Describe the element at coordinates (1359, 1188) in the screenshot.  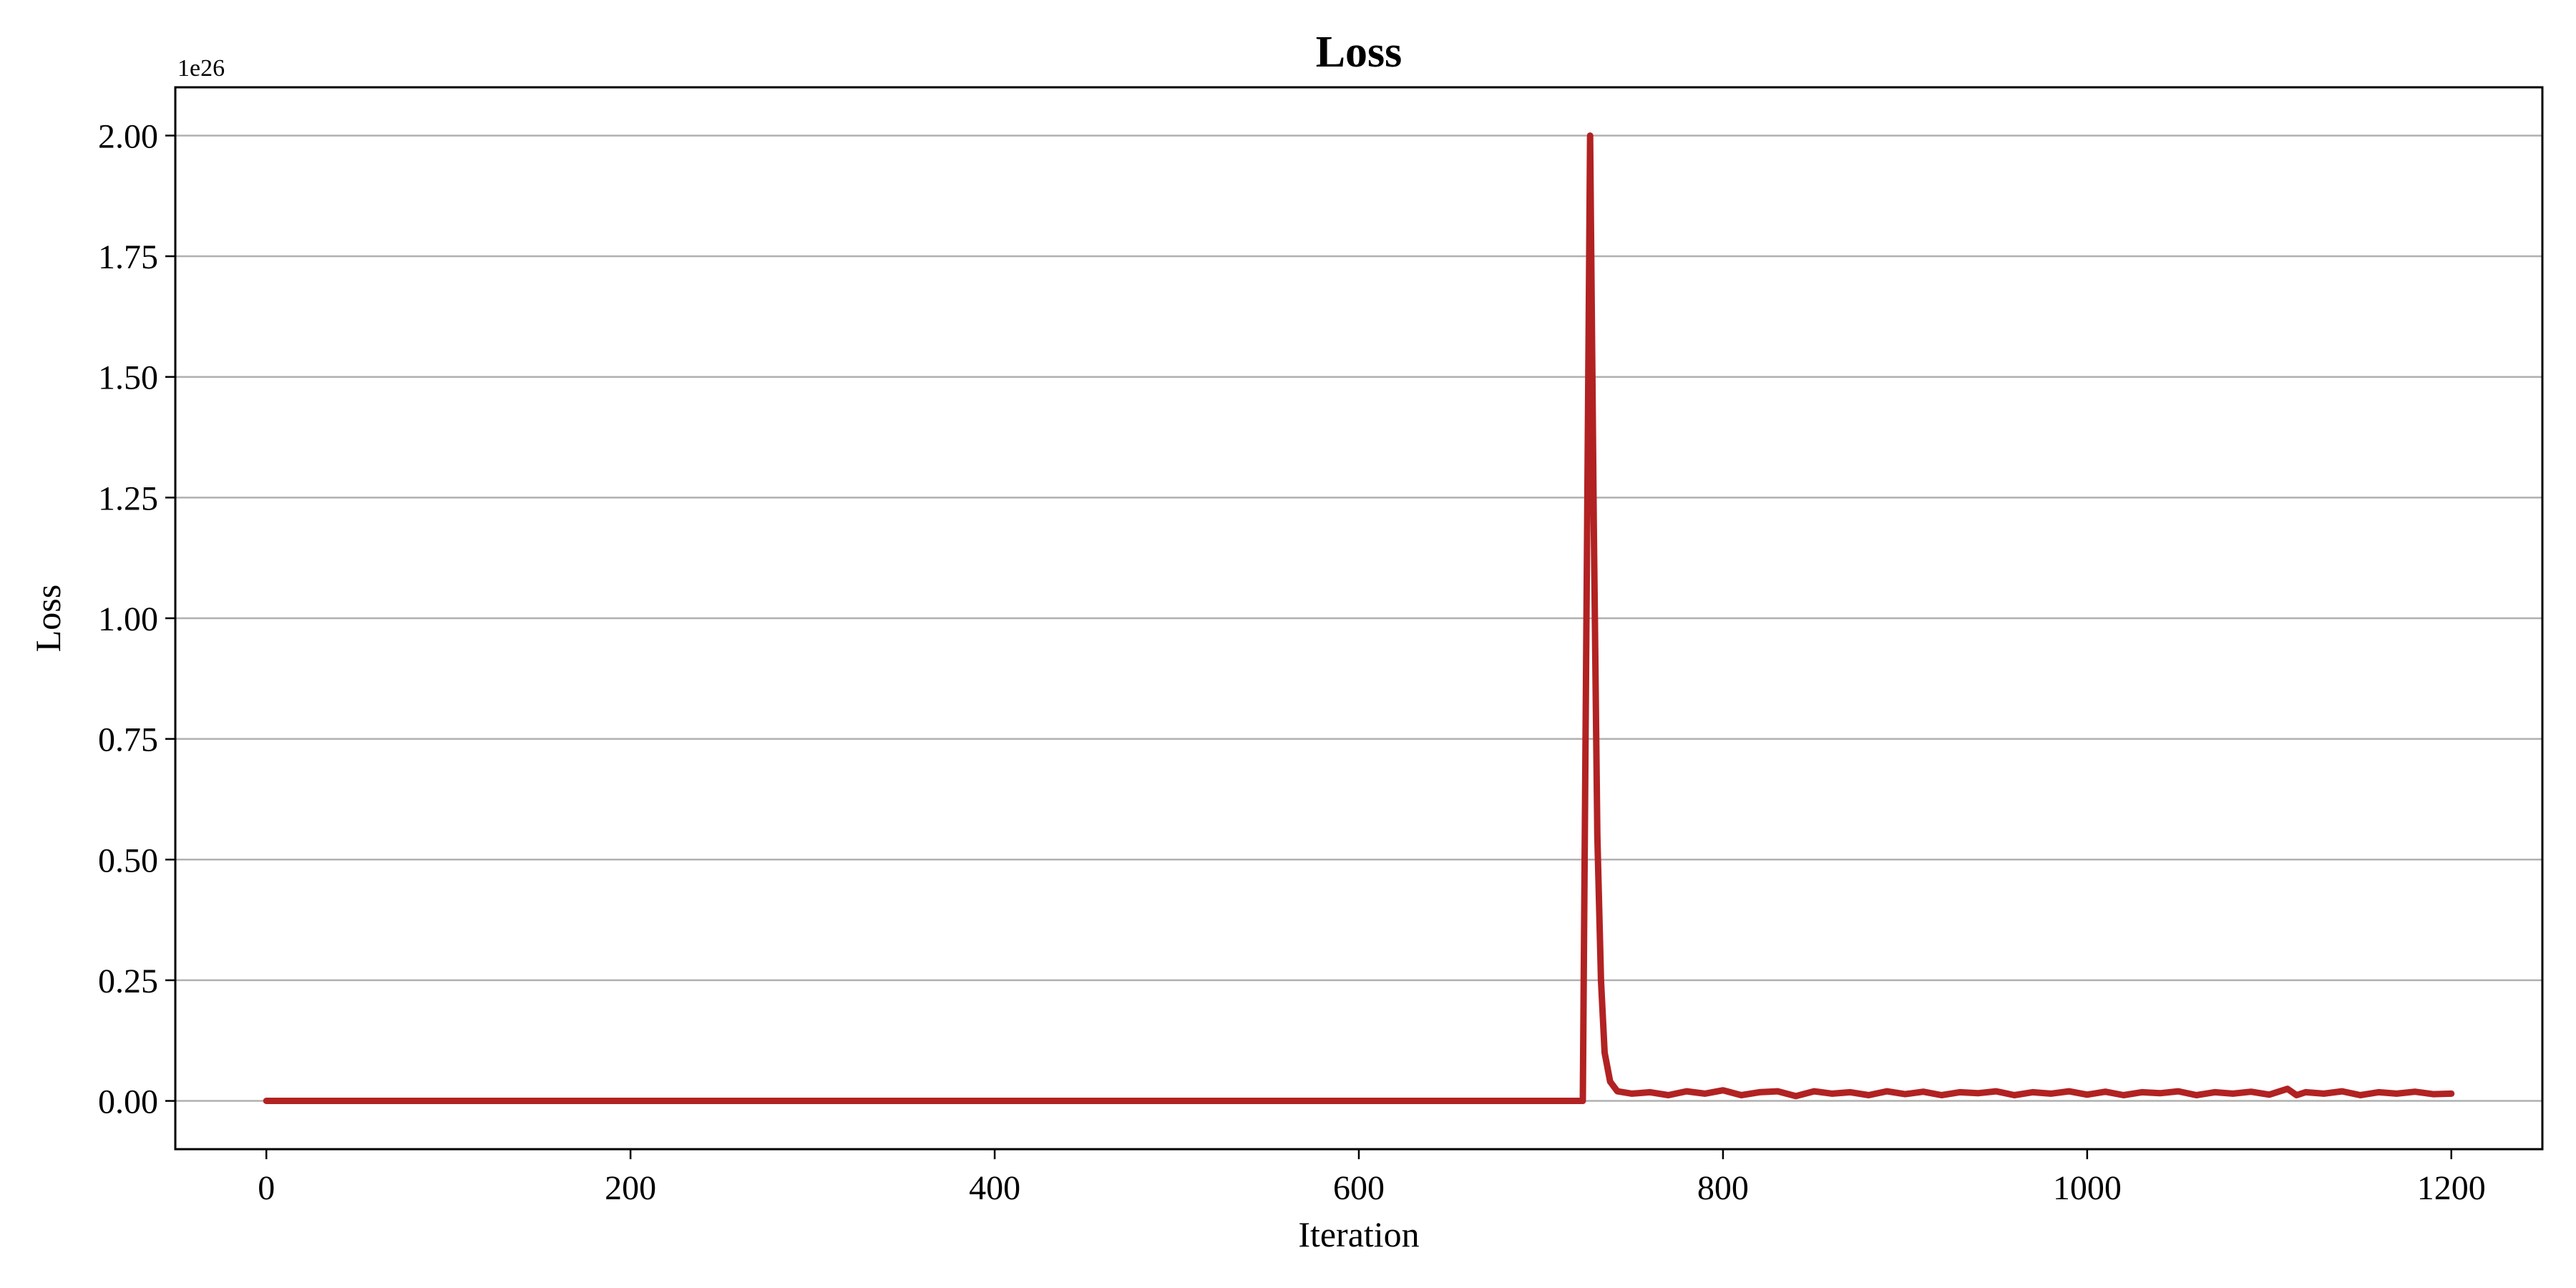
I see `x-tick-label: 600` at that location.